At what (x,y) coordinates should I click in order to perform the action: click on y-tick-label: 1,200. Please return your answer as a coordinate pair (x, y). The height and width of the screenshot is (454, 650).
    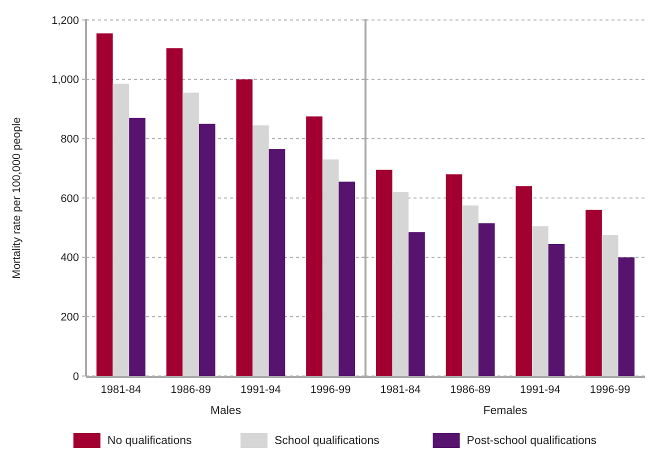
    Looking at the image, I should click on (65, 20).